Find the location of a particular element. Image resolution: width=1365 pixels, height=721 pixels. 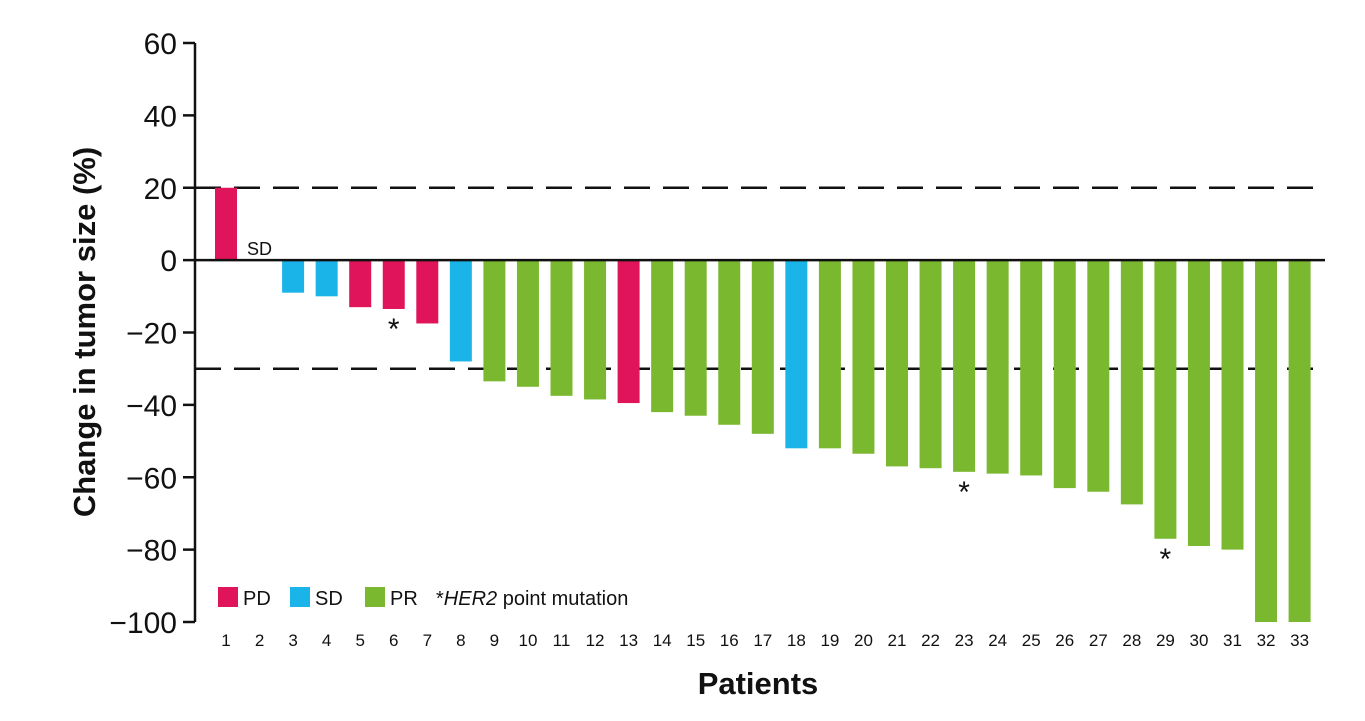

x-tick-label: 20 is located at coordinates (863, 640).